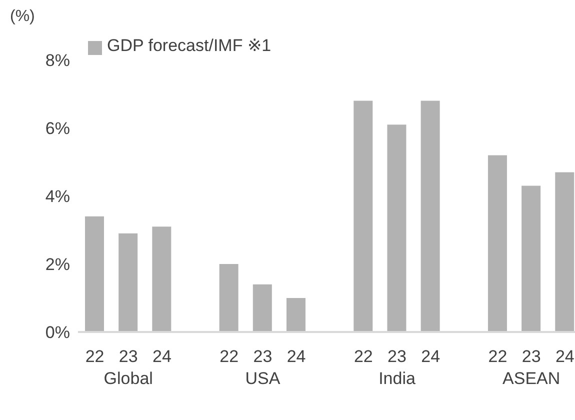 The width and height of the screenshot is (575, 420). What do you see at coordinates (57, 196) in the screenshot?
I see `y-tick-label: 4%` at bounding box center [57, 196].